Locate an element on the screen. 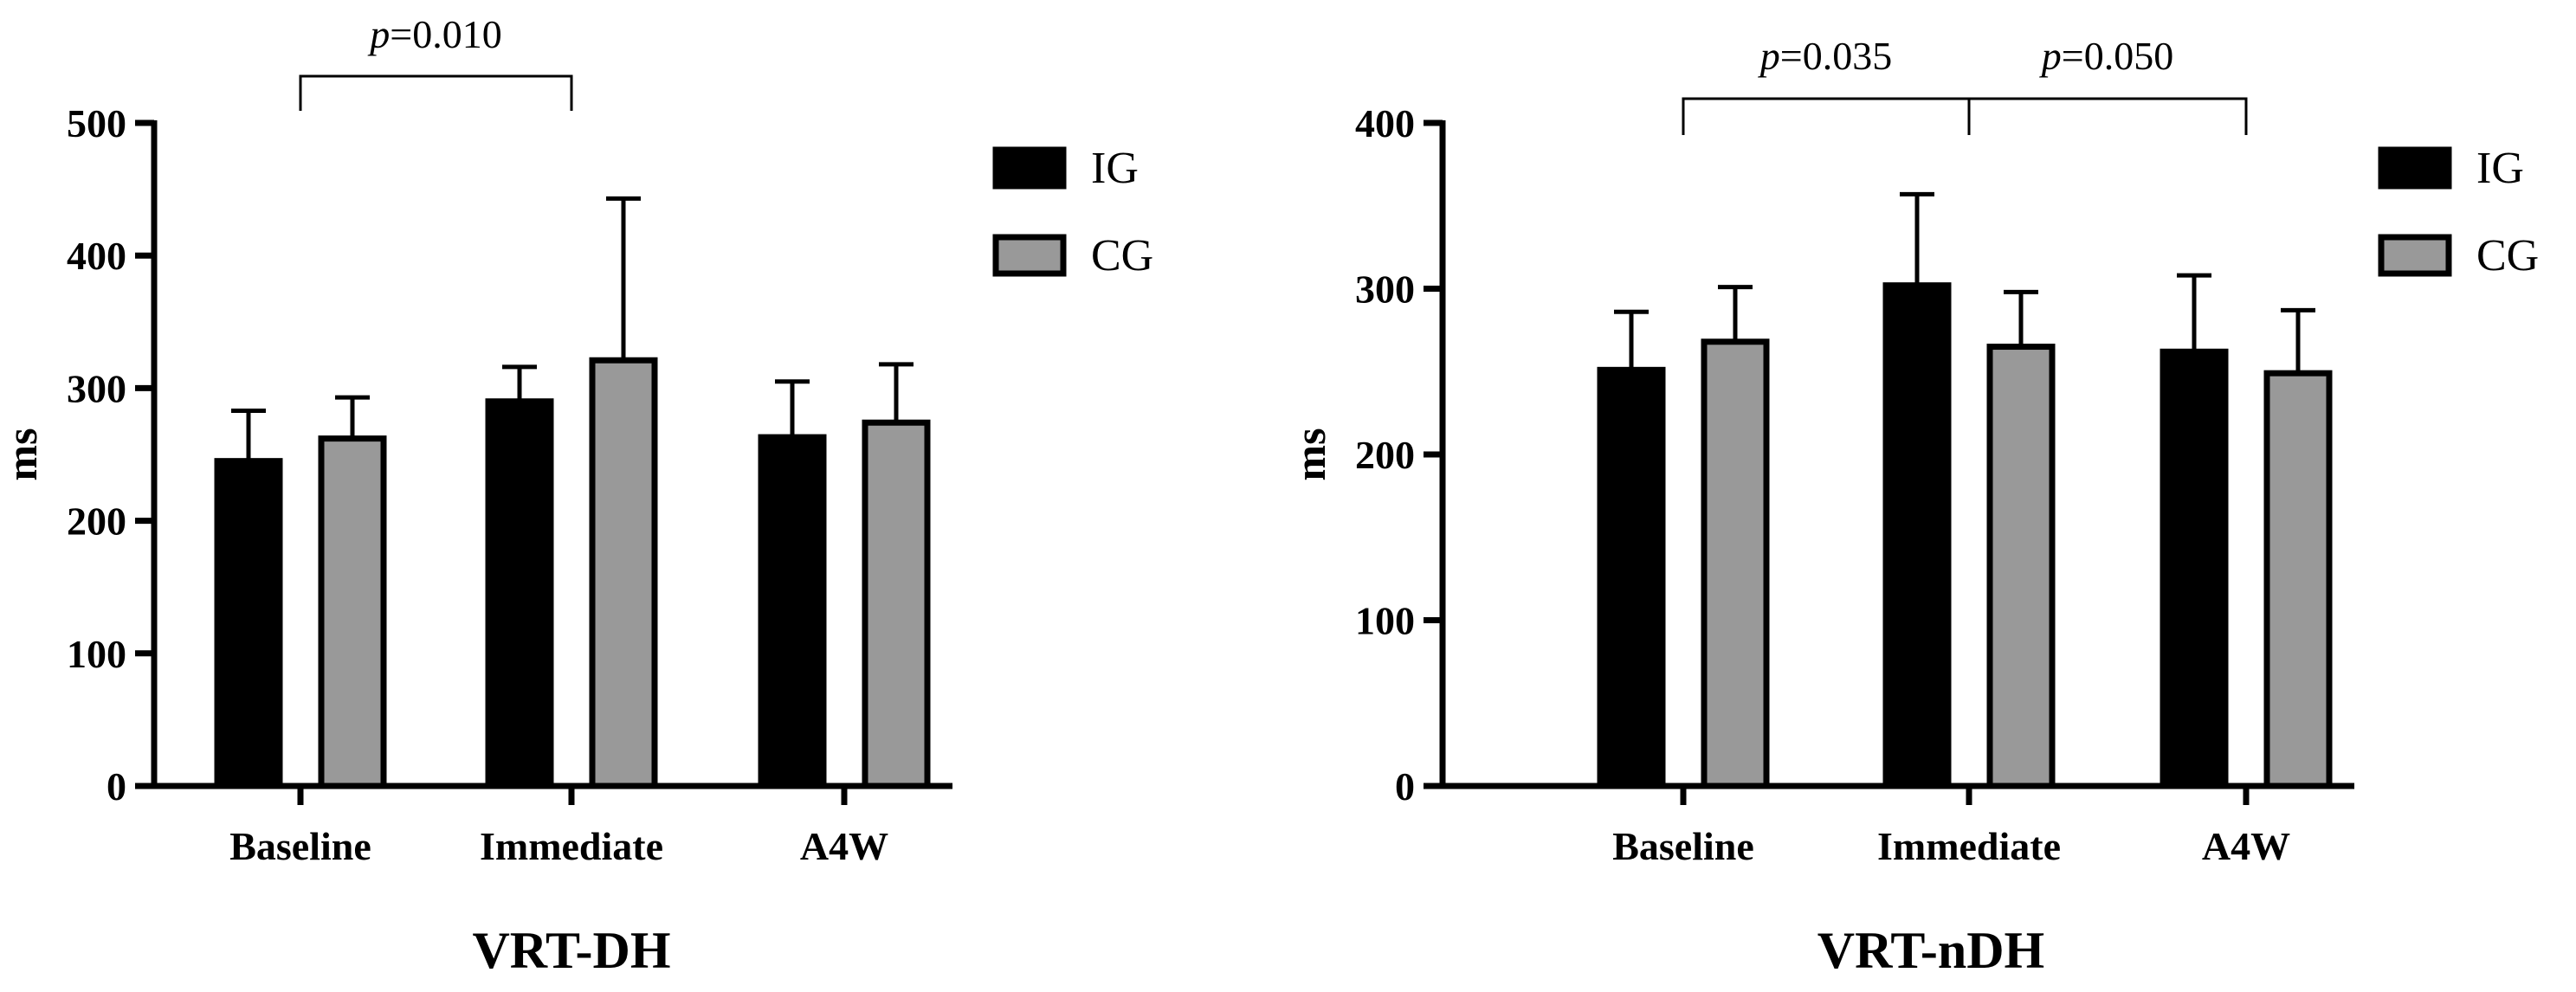  significance-p-value: =0.010 is located at coordinates (445, 34).